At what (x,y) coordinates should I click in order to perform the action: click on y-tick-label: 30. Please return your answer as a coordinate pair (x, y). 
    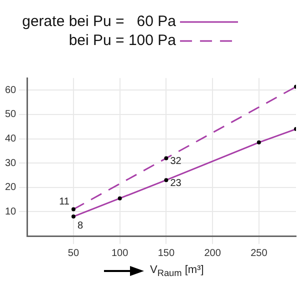
    Looking at the image, I should click on (11, 163).